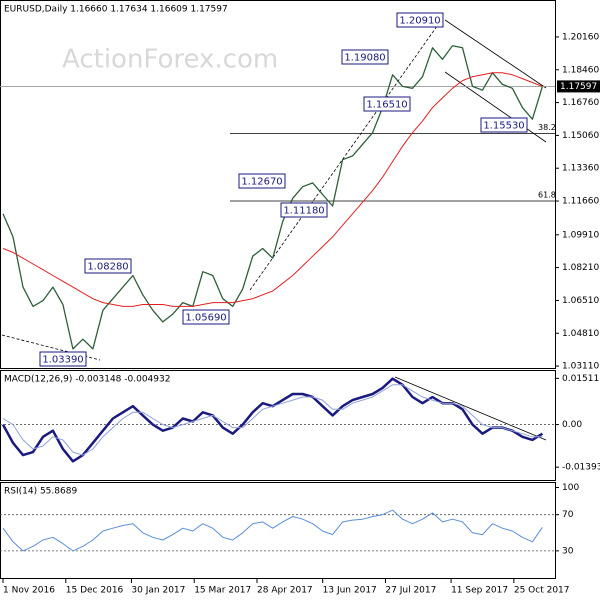 The image size is (600, 600). Describe the element at coordinates (572, 425) in the screenshot. I see `y-tick-label: 0.00` at that location.